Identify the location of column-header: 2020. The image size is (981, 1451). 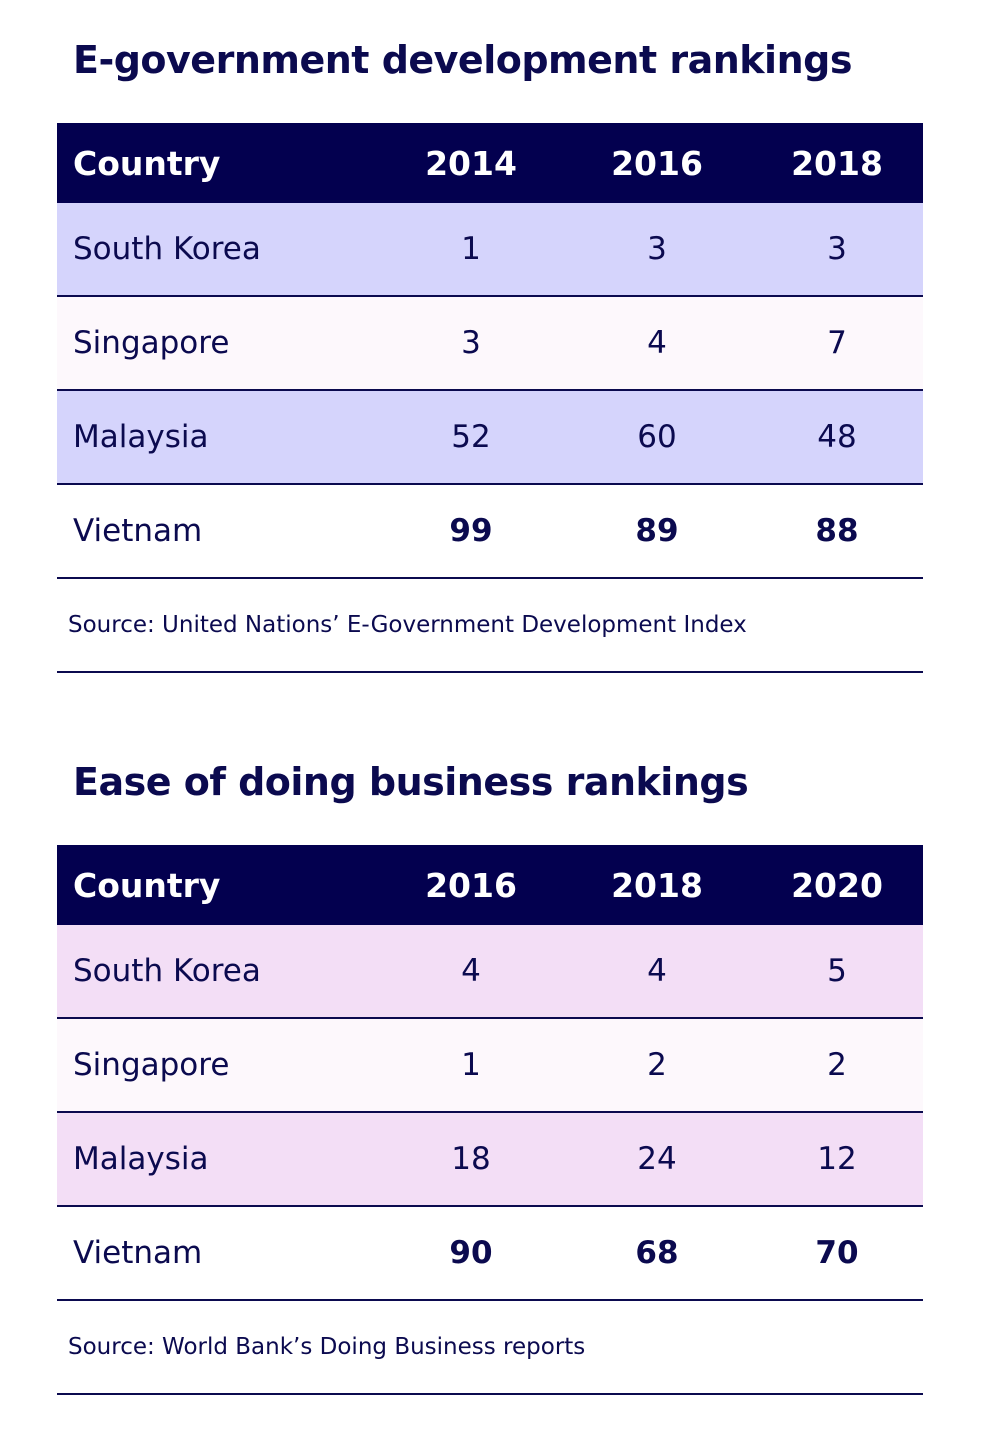
(837, 885).